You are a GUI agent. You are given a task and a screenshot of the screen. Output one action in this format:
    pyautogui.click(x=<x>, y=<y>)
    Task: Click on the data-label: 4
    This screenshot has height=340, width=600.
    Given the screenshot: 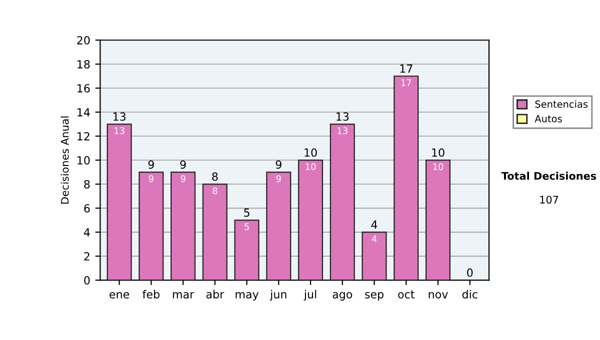 What is the action you would take?
    pyautogui.click(x=374, y=238)
    